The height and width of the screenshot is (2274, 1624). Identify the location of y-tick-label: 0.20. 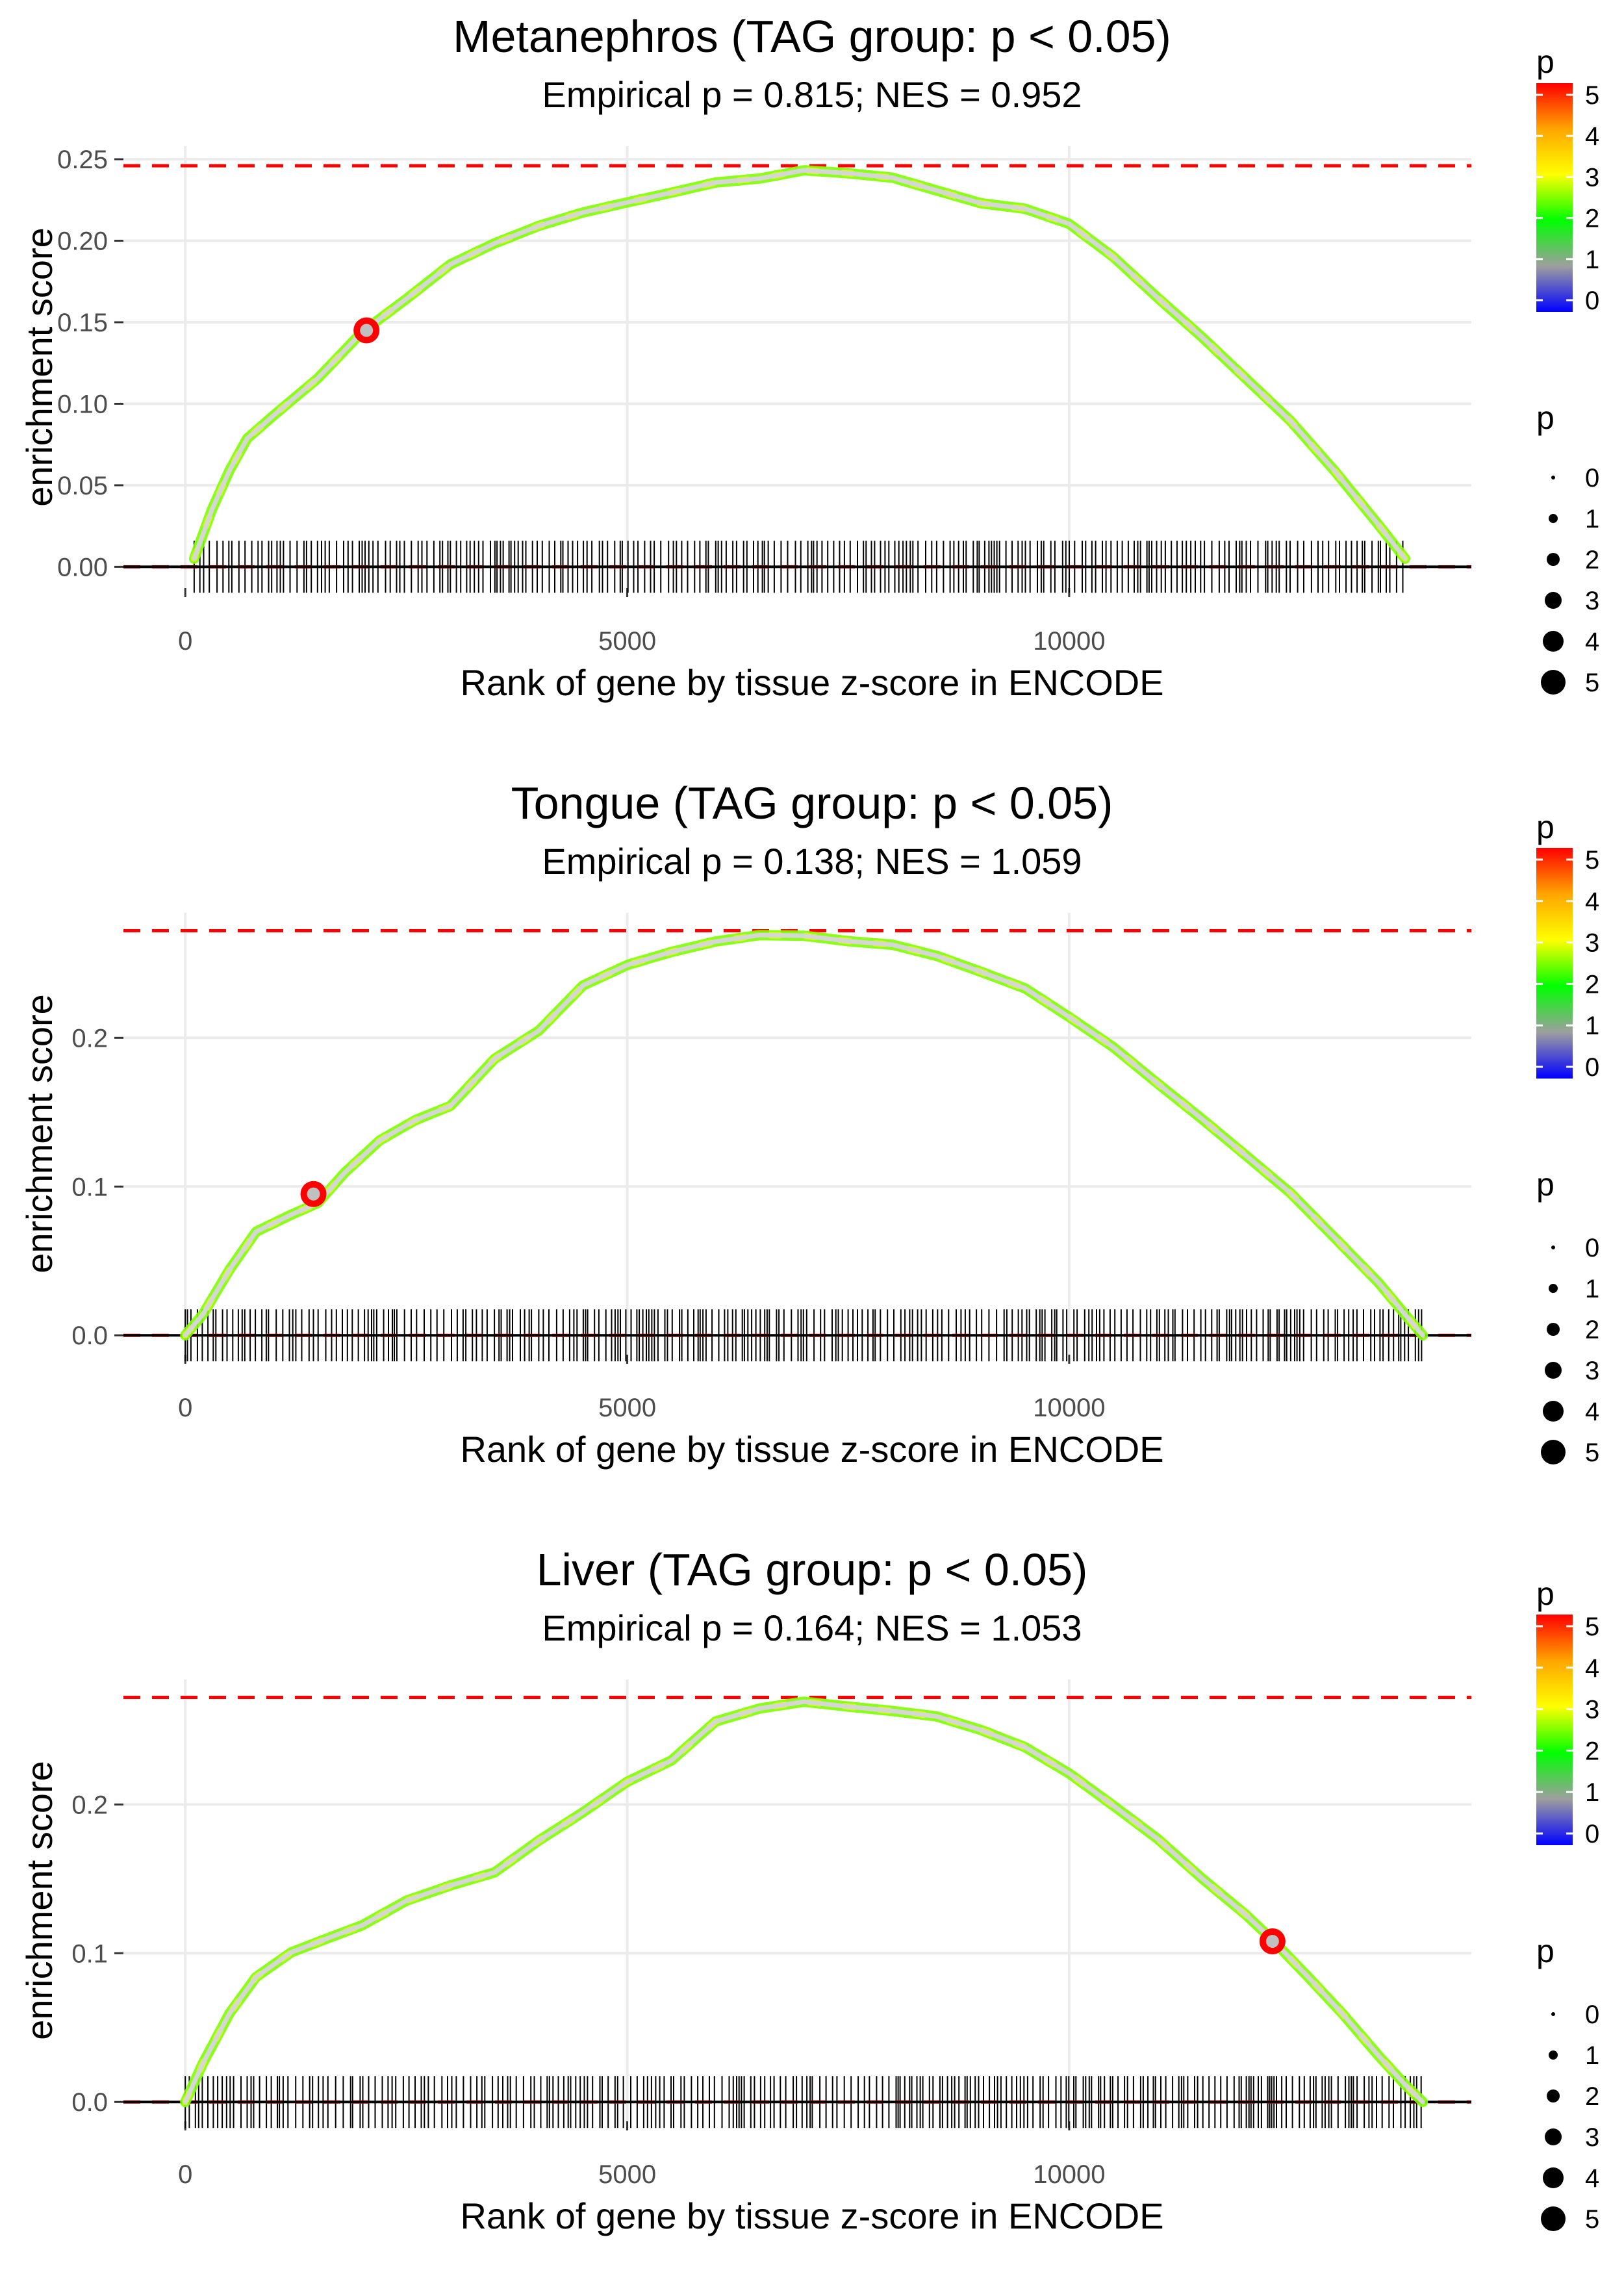
(82, 241).